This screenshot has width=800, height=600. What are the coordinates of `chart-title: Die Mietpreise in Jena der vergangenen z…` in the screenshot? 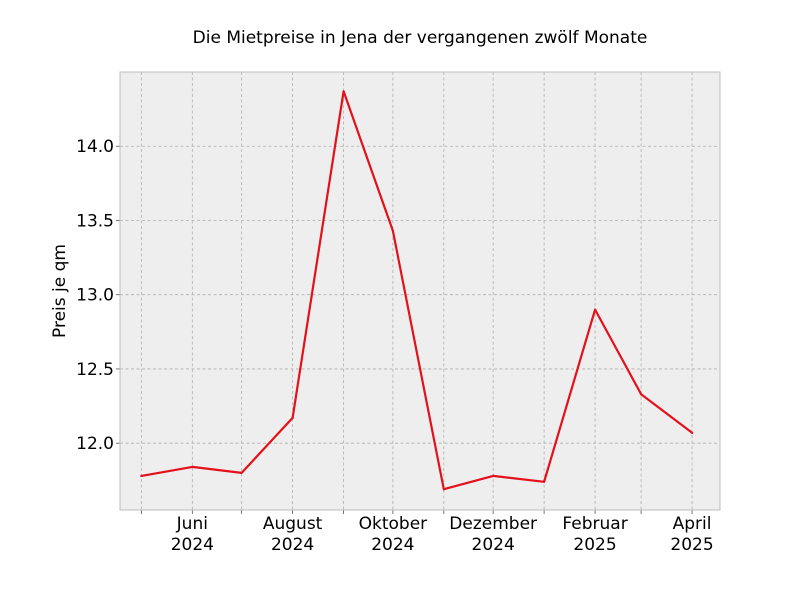 It's located at (420, 38).